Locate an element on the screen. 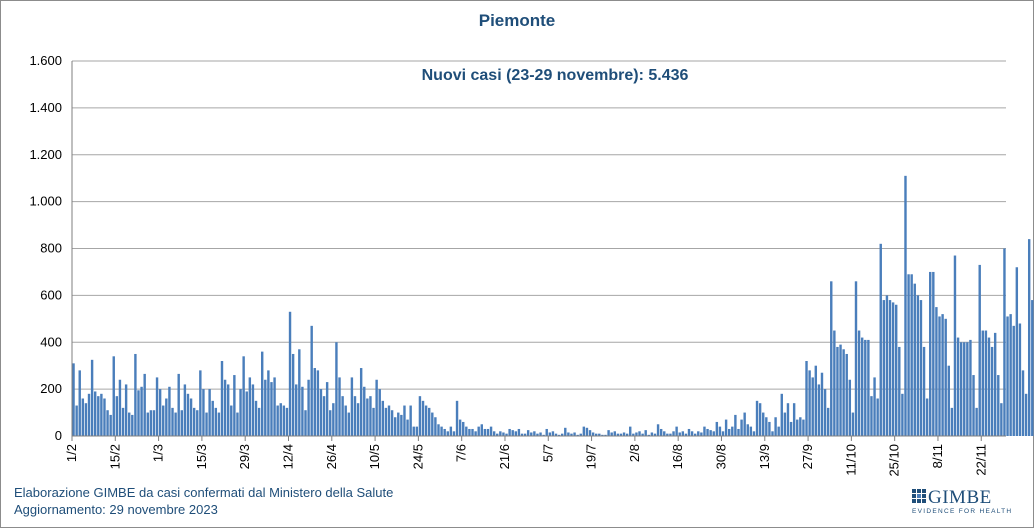  y-tick-label: 800 is located at coordinates (51, 248).